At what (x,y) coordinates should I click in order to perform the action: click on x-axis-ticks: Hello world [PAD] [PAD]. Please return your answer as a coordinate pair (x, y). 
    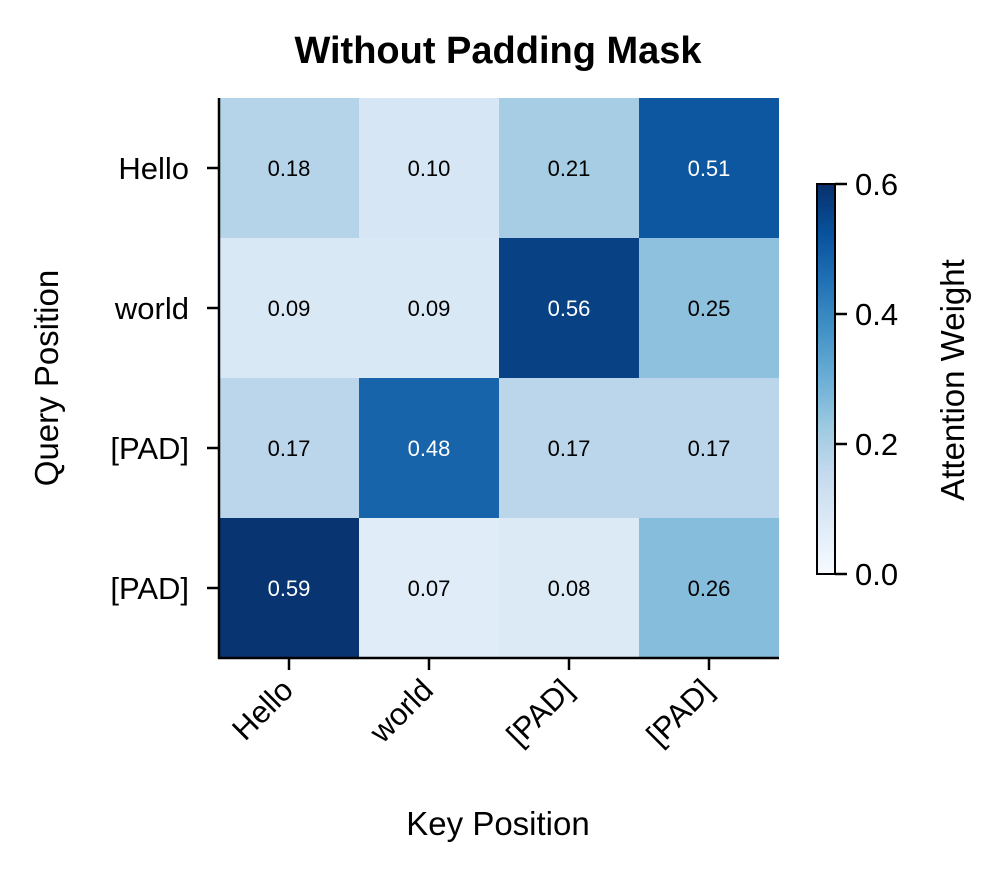
    Looking at the image, I should click on (472, 705).